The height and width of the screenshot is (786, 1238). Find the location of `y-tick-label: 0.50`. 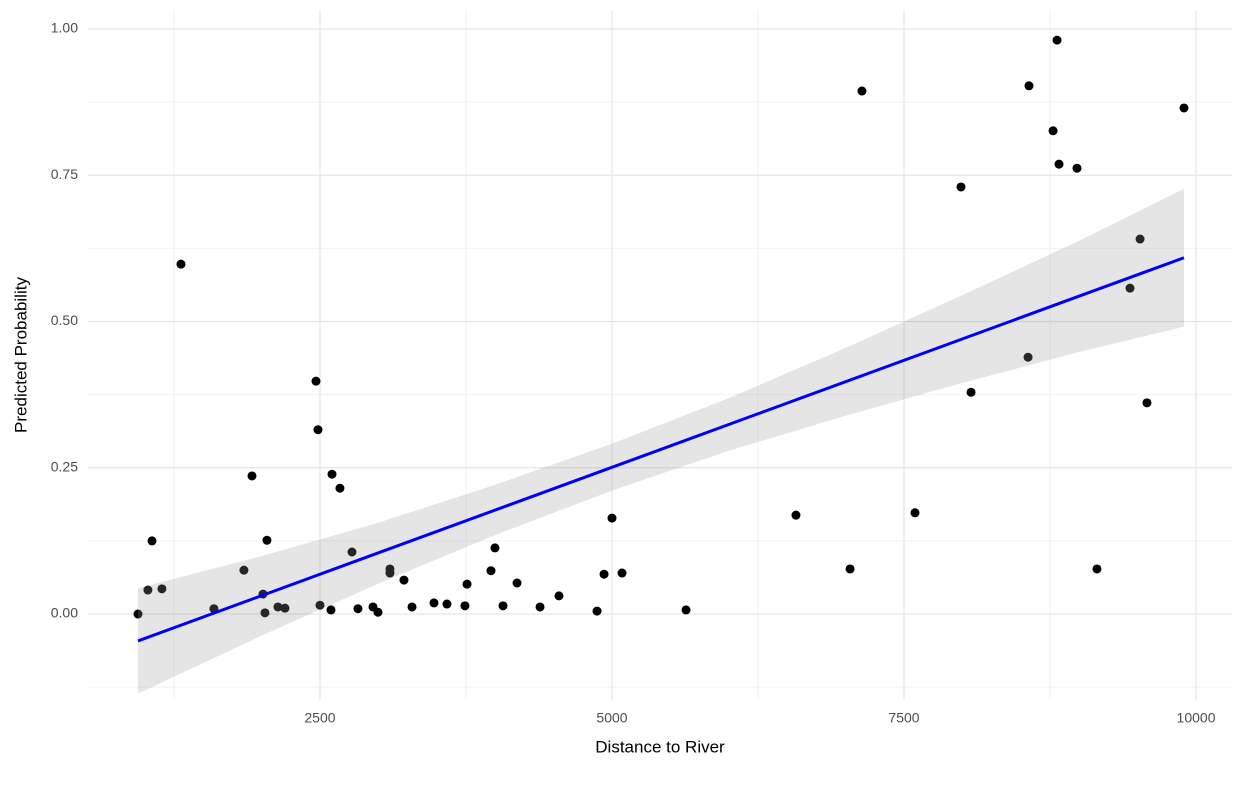

y-tick-label: 0.50 is located at coordinates (64, 320).